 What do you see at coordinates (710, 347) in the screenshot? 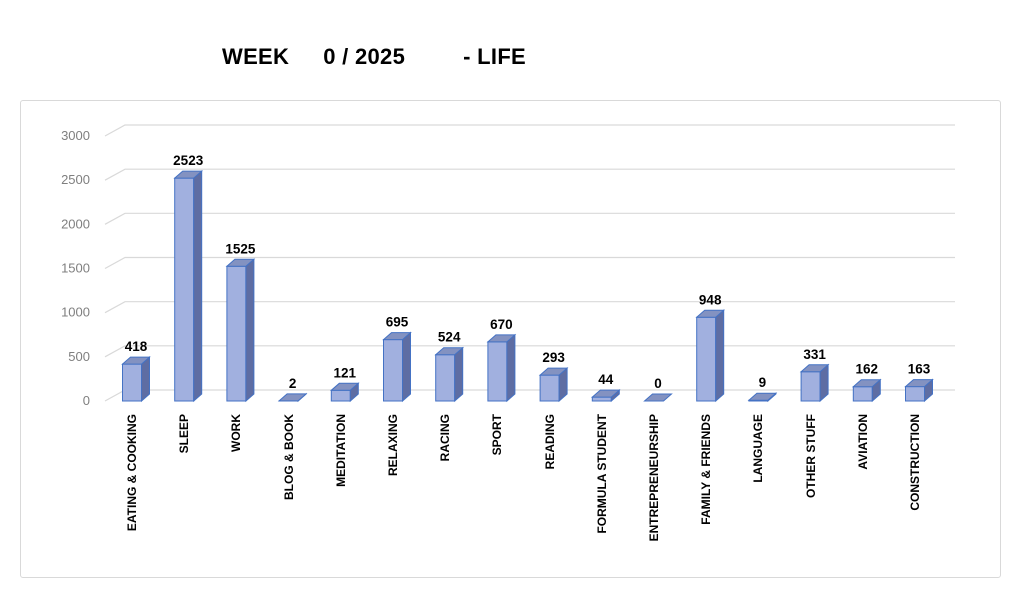
I see `bar-family-friends: 948` at bounding box center [710, 347].